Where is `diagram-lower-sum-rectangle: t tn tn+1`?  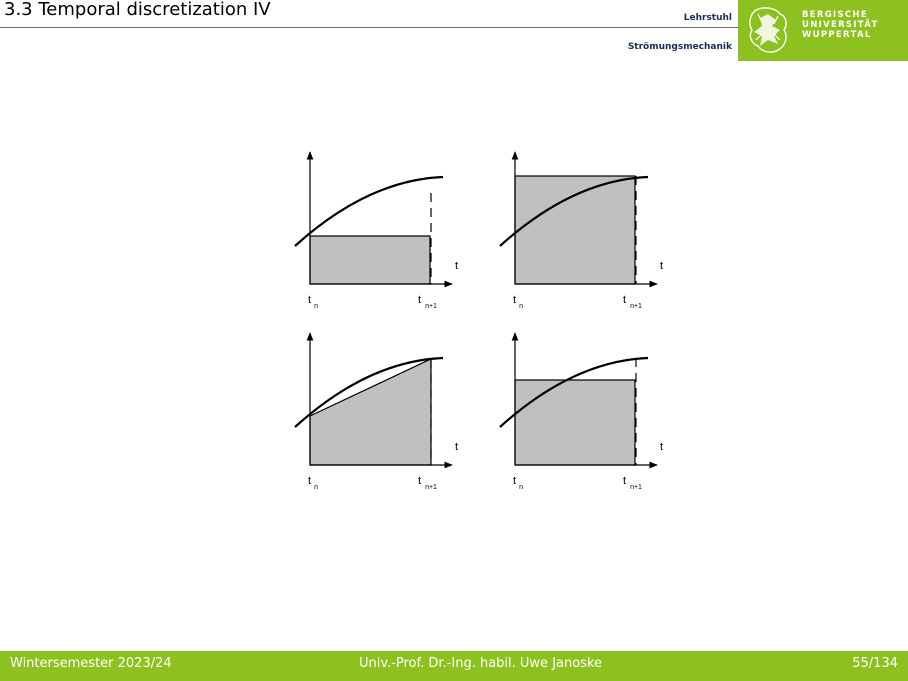 diagram-lower-sum-rectangle: t tn tn+1 is located at coordinates (376, 230).